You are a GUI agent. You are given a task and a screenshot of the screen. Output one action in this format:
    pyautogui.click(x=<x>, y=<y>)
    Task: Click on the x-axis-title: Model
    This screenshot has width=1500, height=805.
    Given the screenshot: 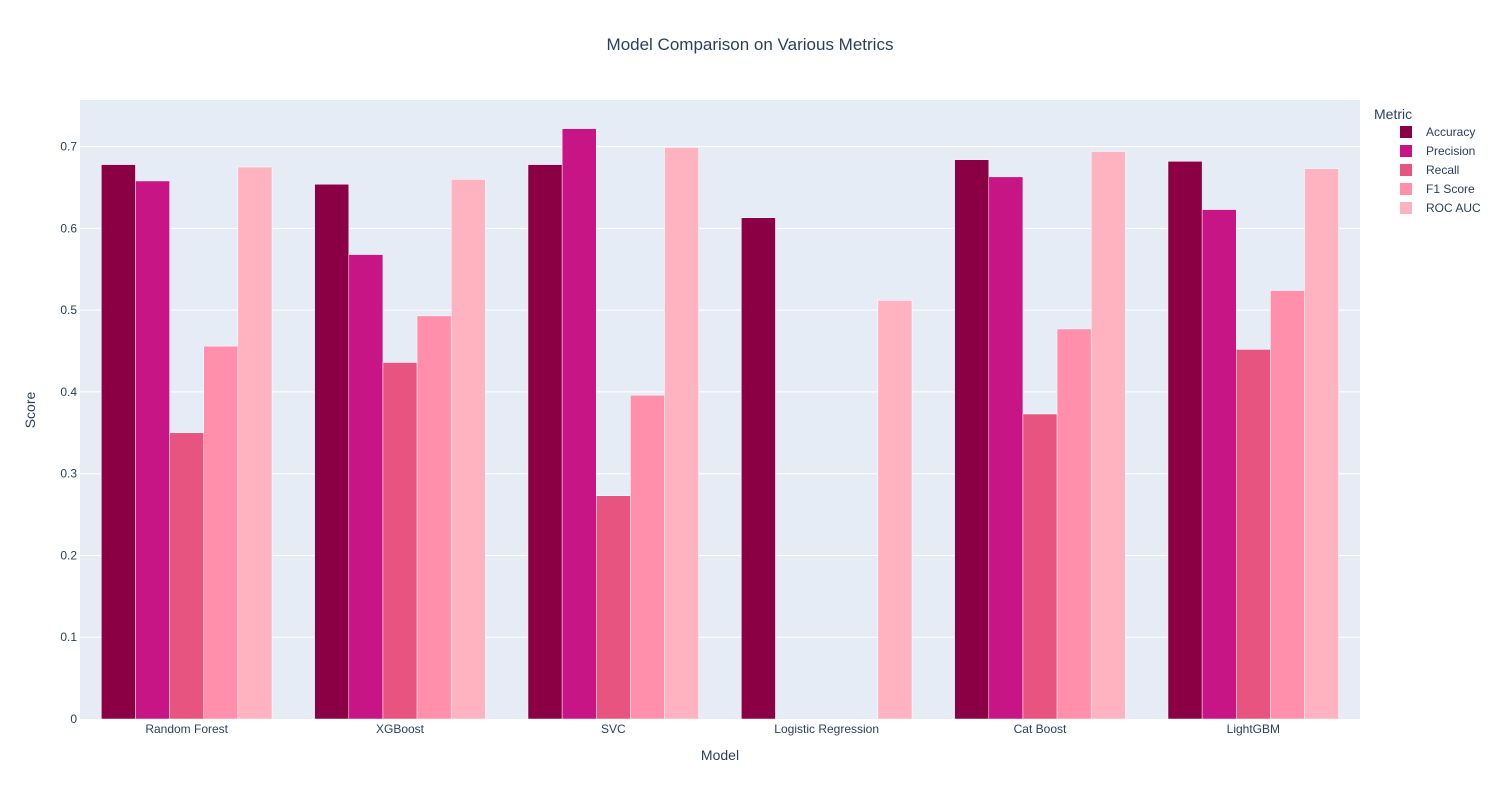 What is the action you would take?
    pyautogui.click(x=720, y=755)
    